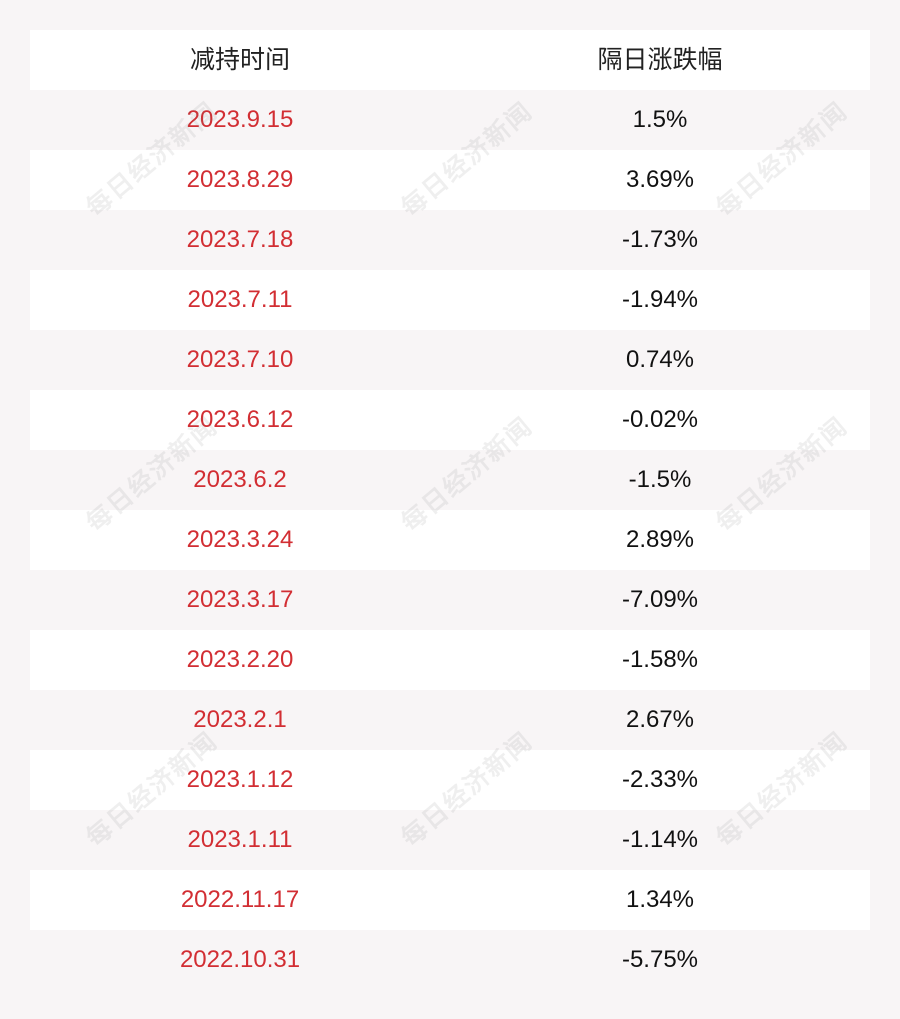 This screenshot has height=1019, width=900. What do you see at coordinates (240, 119) in the screenshot?
I see `reduction-date: 2023.9.15` at bounding box center [240, 119].